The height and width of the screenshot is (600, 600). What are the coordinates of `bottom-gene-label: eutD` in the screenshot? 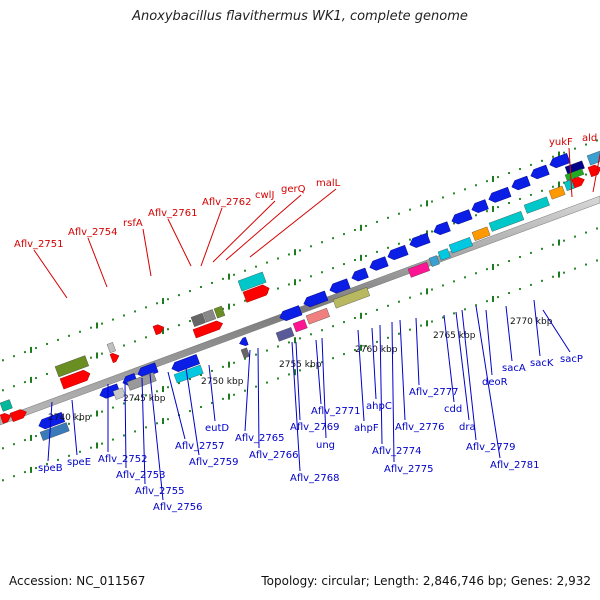 It's located at (217, 428).